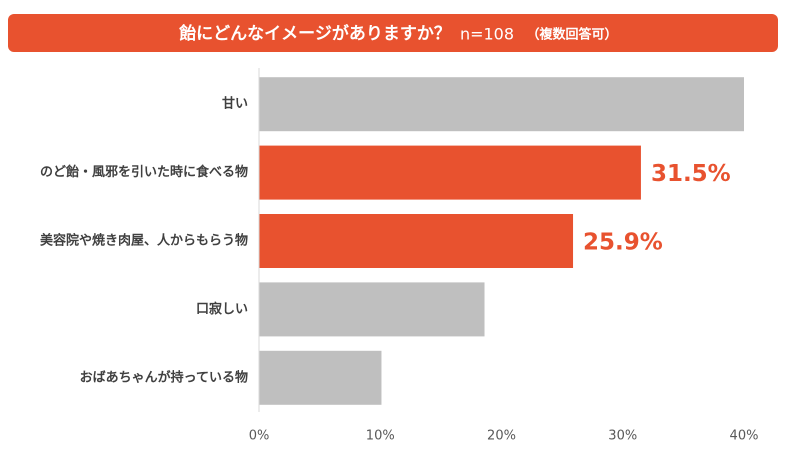 The height and width of the screenshot is (456, 791). Describe the element at coordinates (622, 436) in the screenshot. I see `x-tick-label: 30%` at that location.